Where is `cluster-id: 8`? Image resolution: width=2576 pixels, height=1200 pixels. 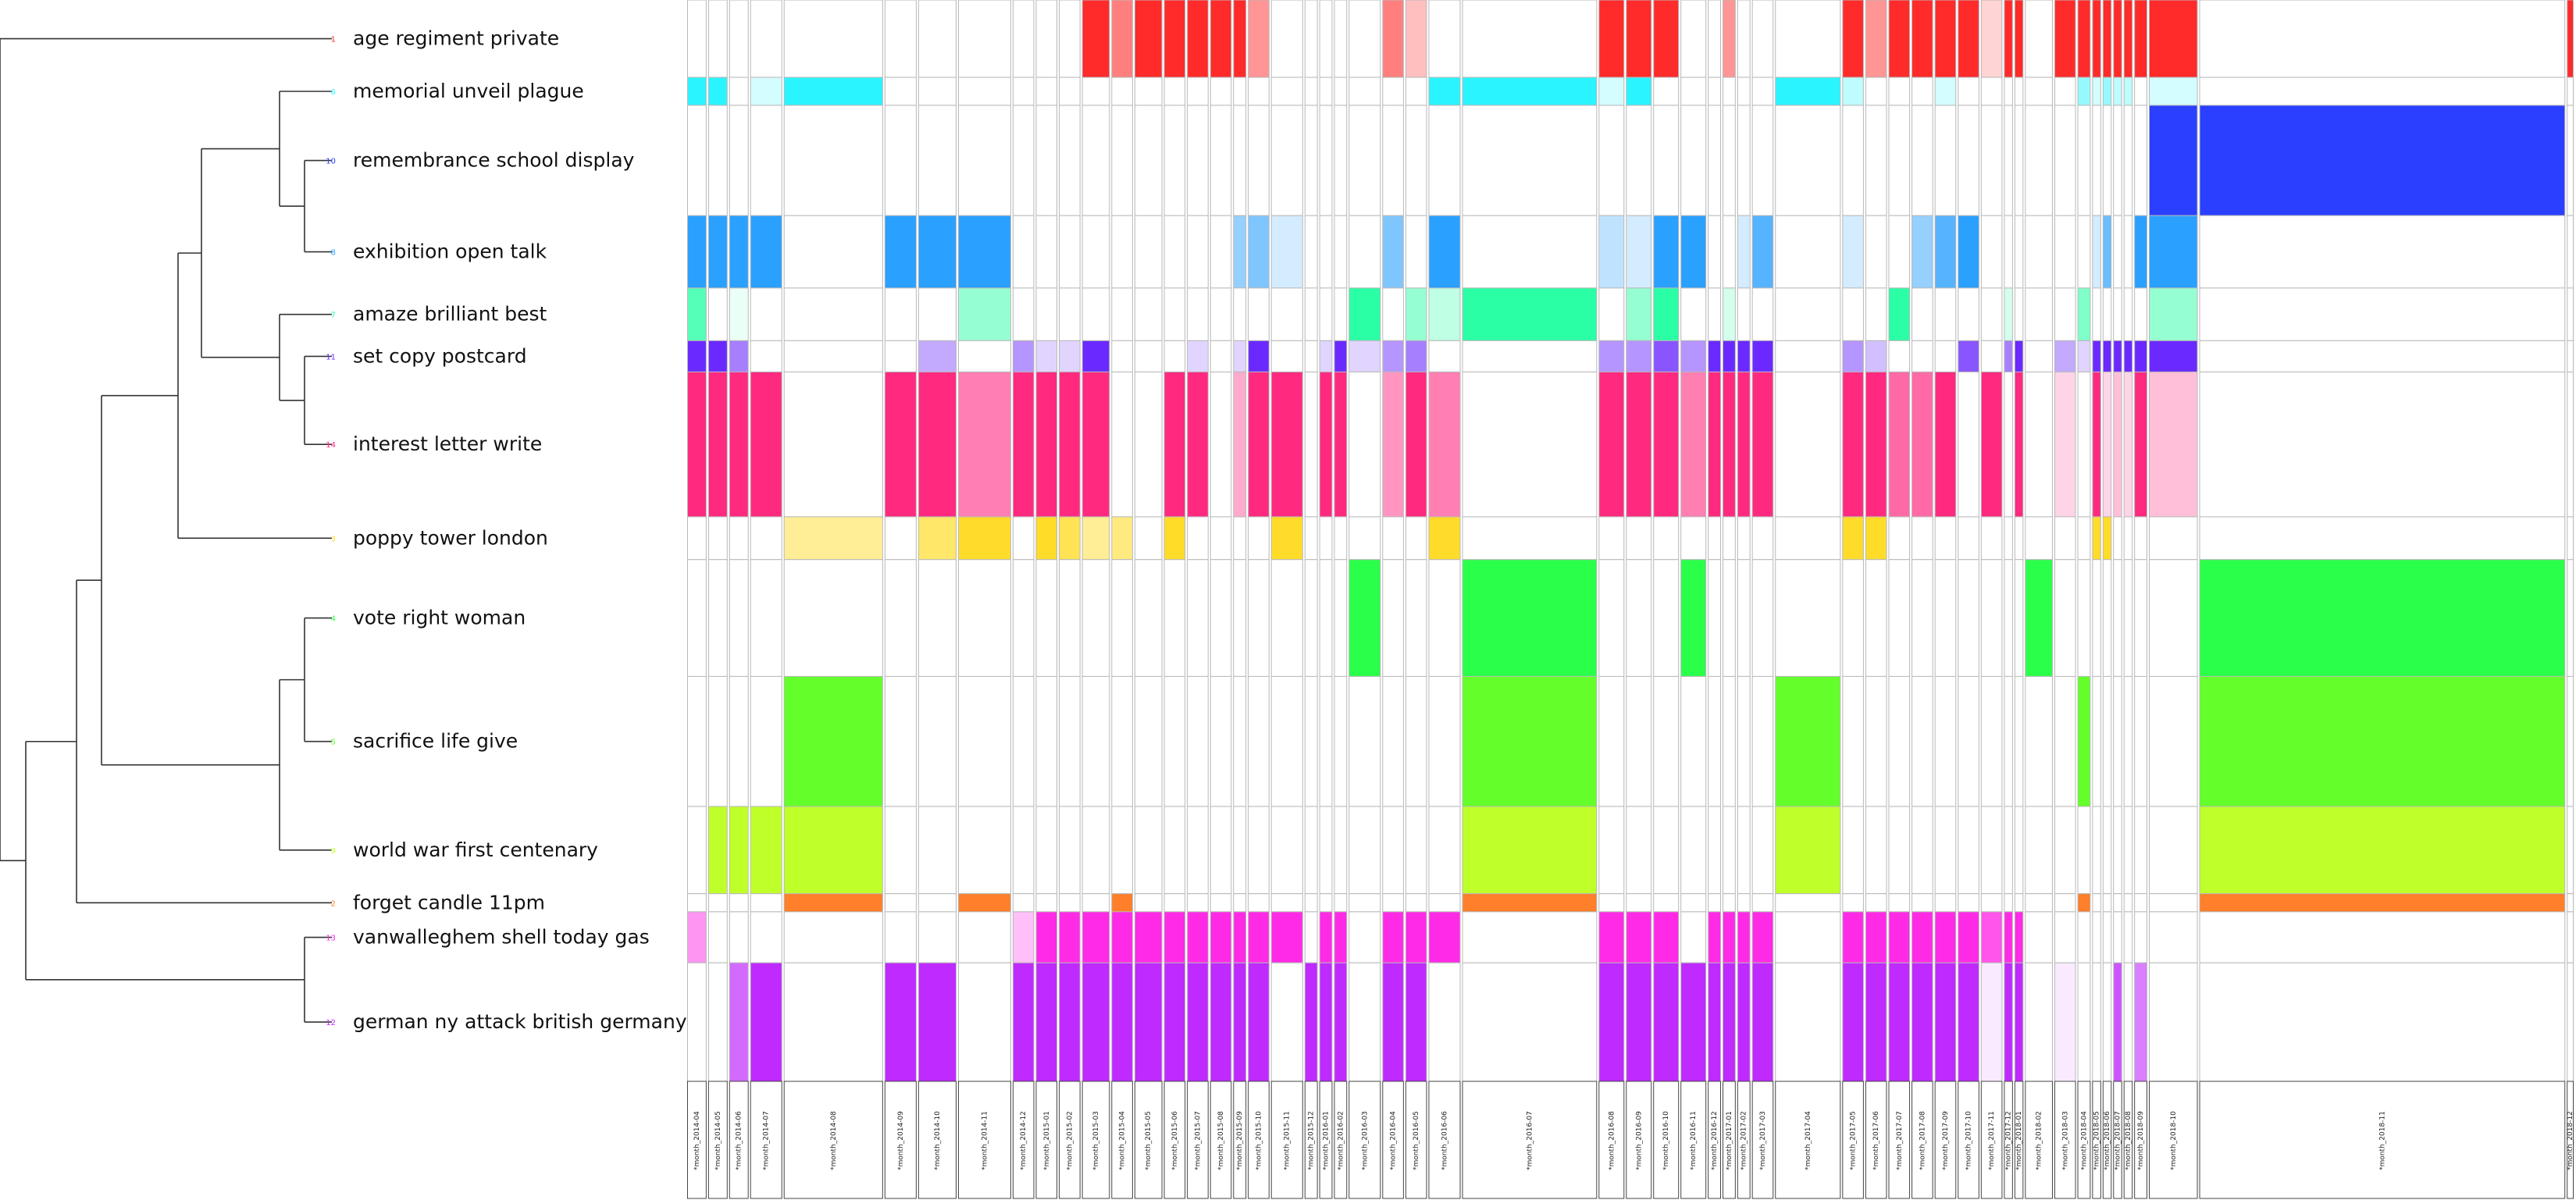
cluster-id: 8 is located at coordinates (333, 253).